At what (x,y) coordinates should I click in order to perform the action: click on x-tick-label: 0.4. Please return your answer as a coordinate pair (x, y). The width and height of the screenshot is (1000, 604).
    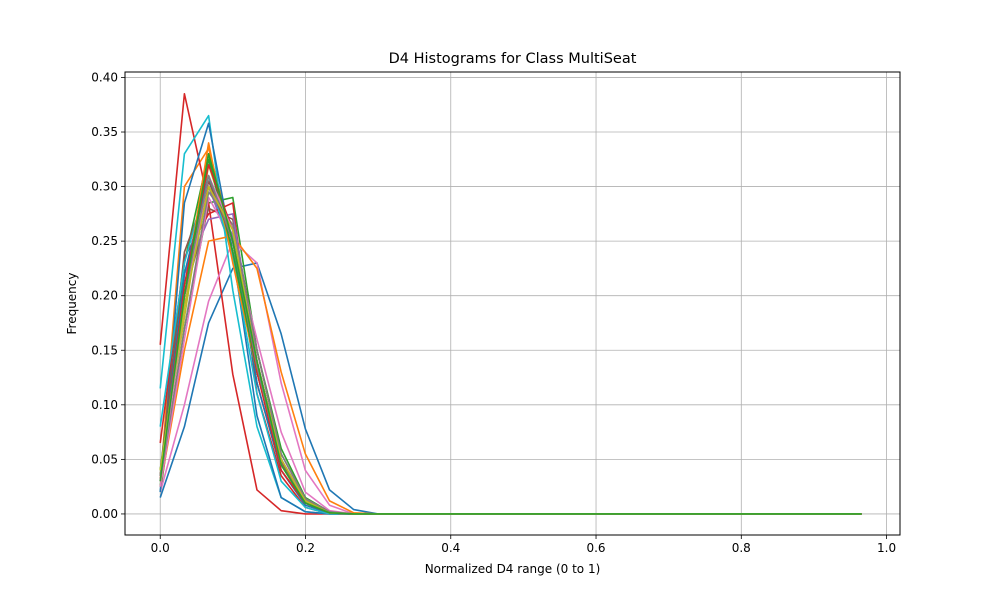
    Looking at the image, I should click on (450, 548).